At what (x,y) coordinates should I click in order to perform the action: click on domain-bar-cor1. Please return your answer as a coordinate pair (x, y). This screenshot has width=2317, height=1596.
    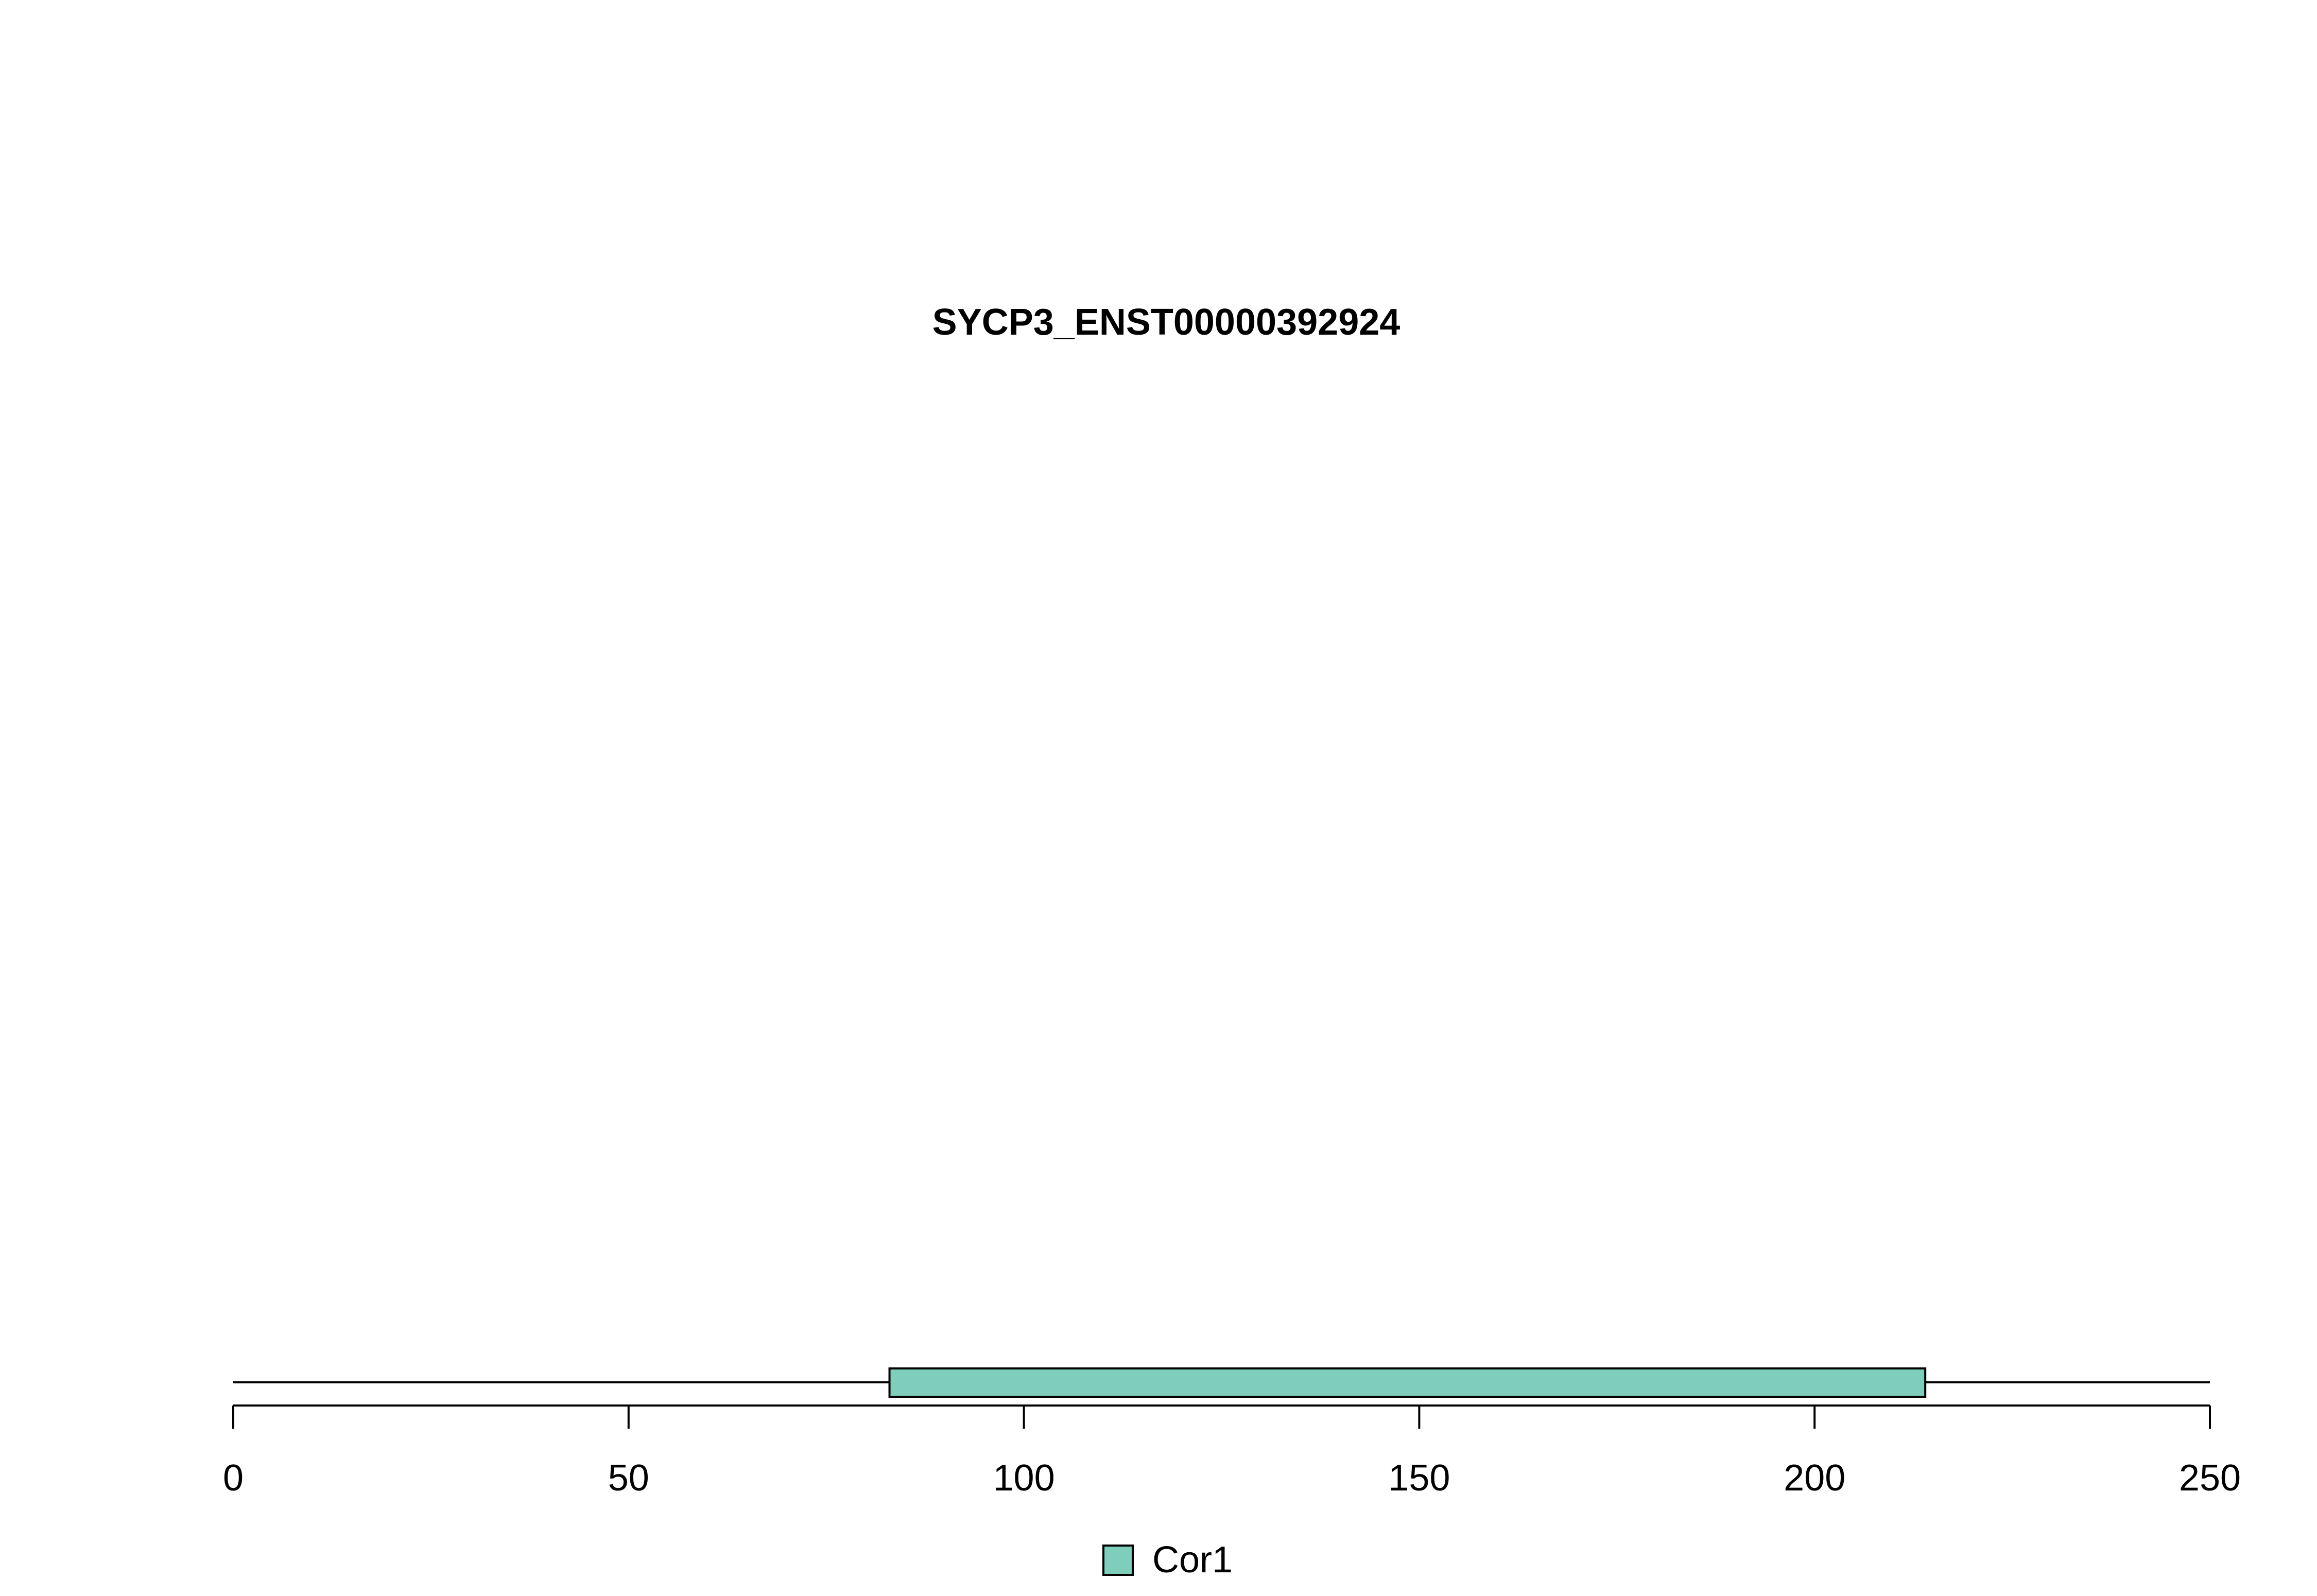
    Looking at the image, I should click on (1407, 1383).